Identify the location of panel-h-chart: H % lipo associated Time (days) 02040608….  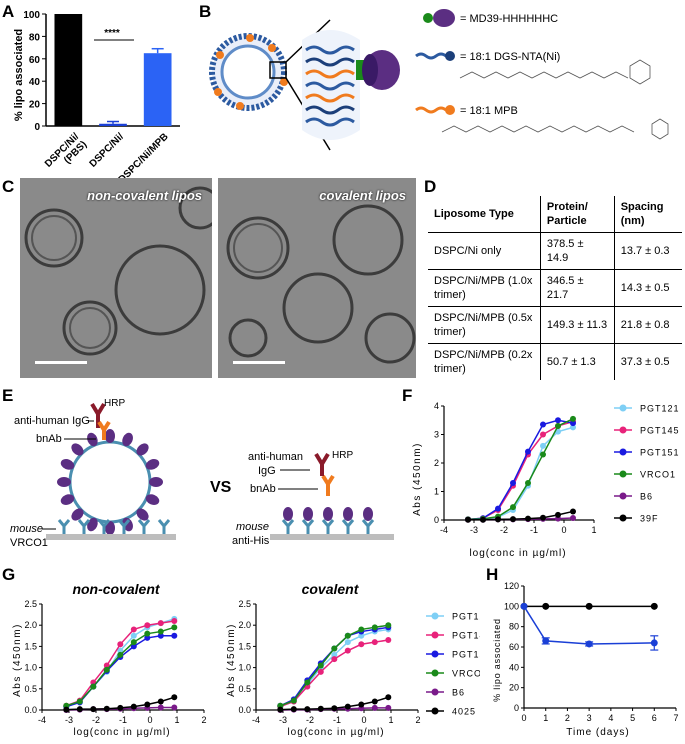
(582, 651).